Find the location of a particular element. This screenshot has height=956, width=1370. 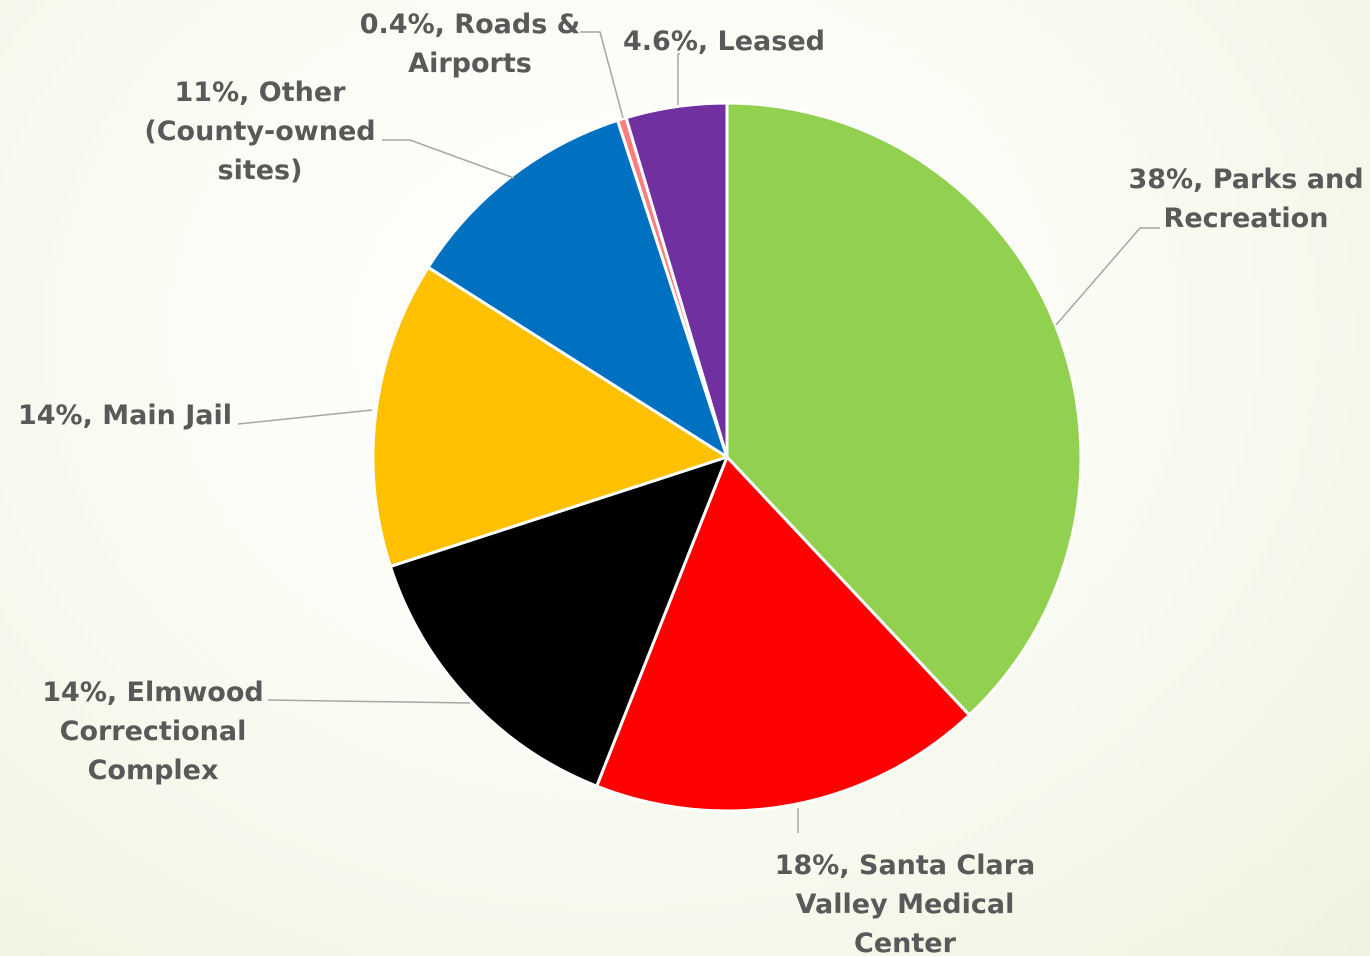

data-label-roads-airports: 0.4%, Roads & Airports is located at coordinates (470, 44).